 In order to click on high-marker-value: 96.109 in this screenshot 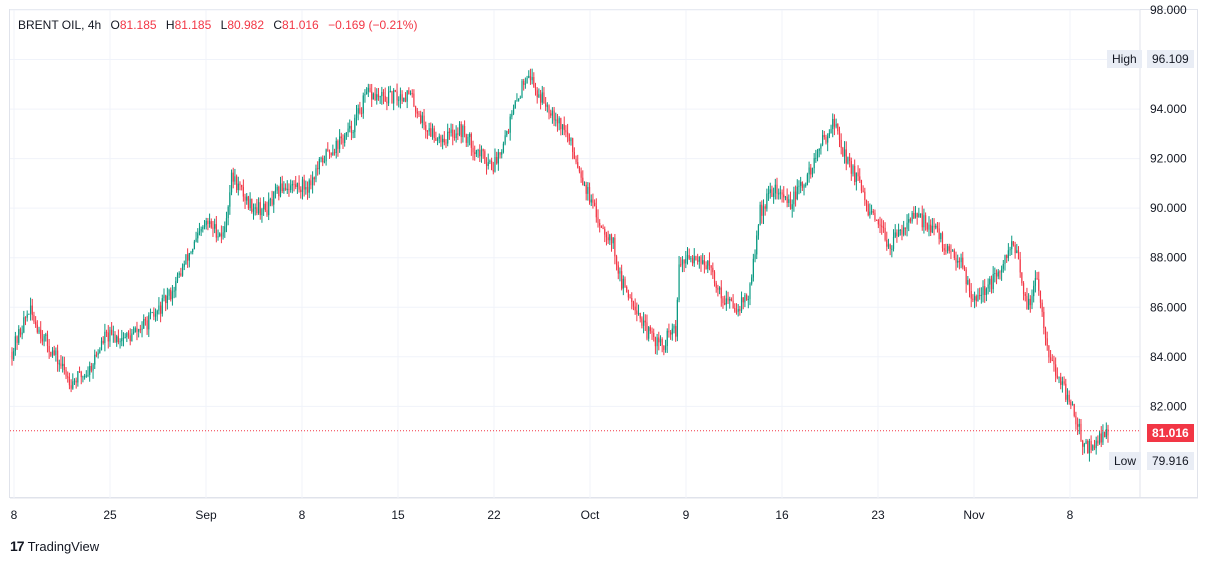, I will do `click(1170, 59)`.